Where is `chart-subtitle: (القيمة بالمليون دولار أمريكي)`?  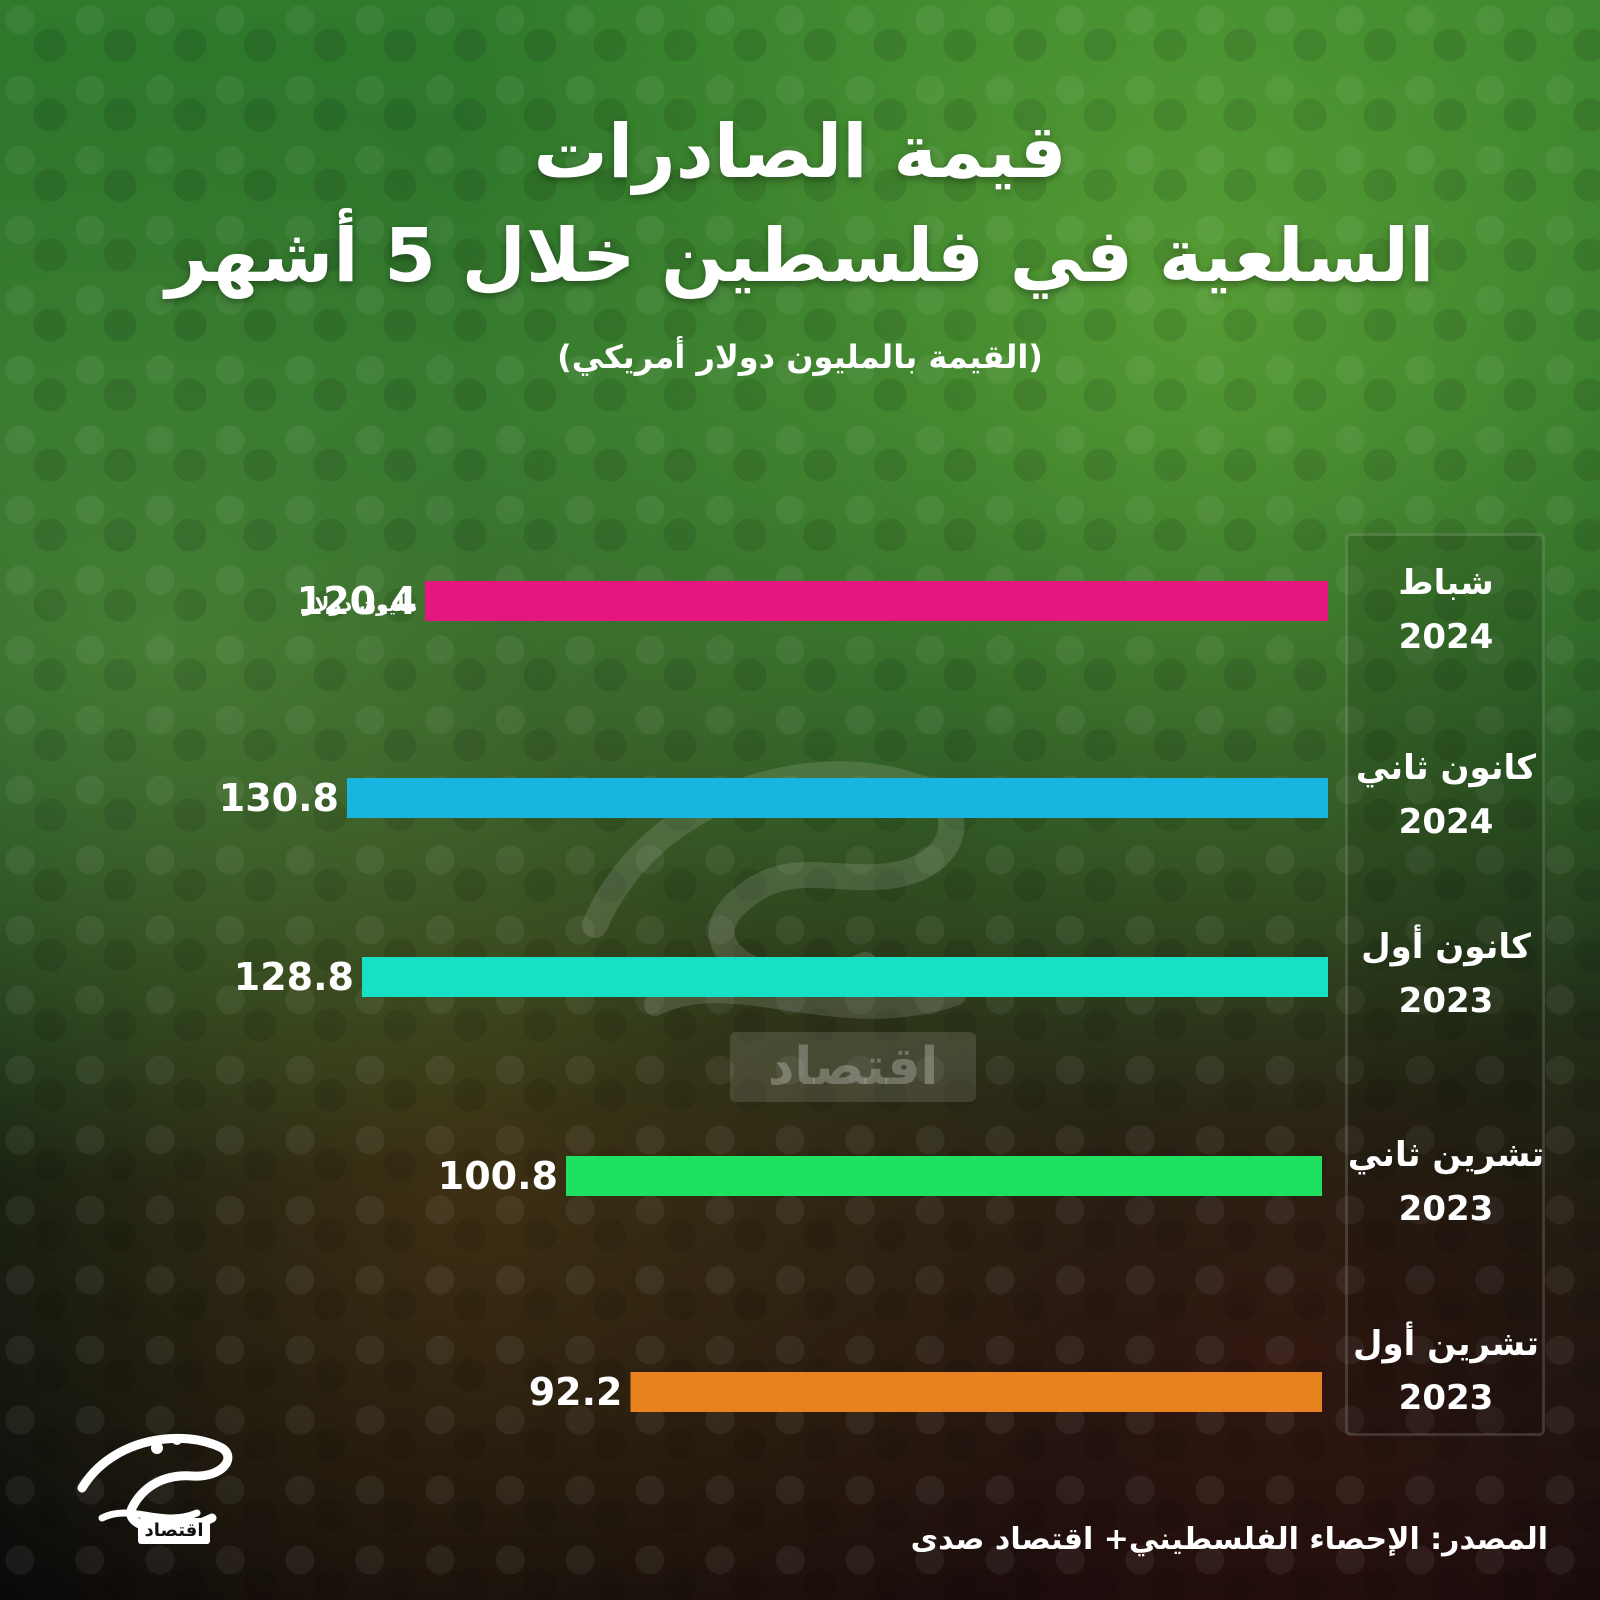
chart-subtitle: (القيمة بالمليون دولار أمريكي) is located at coordinates (800, 357).